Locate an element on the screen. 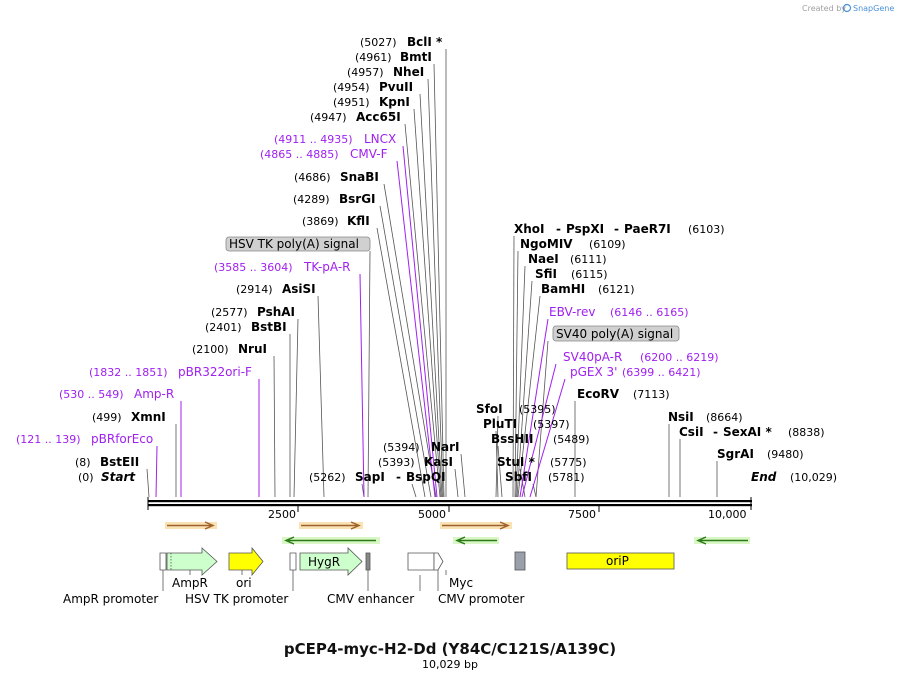 The width and height of the screenshot is (900, 680). enzyme-snabi: SnaBI is located at coordinates (359, 177).